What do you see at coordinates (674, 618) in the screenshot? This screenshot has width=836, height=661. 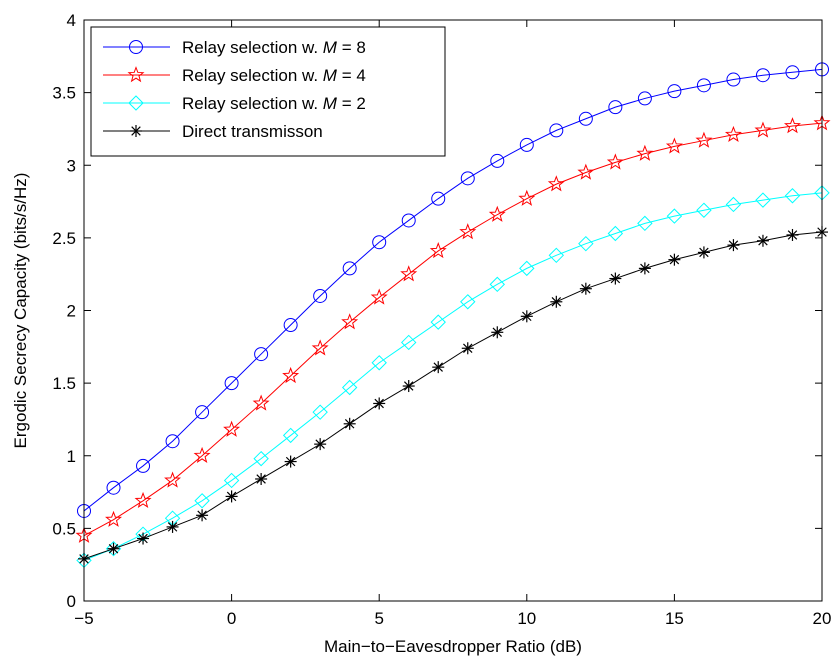 I see `x-tick-label: 15` at bounding box center [674, 618].